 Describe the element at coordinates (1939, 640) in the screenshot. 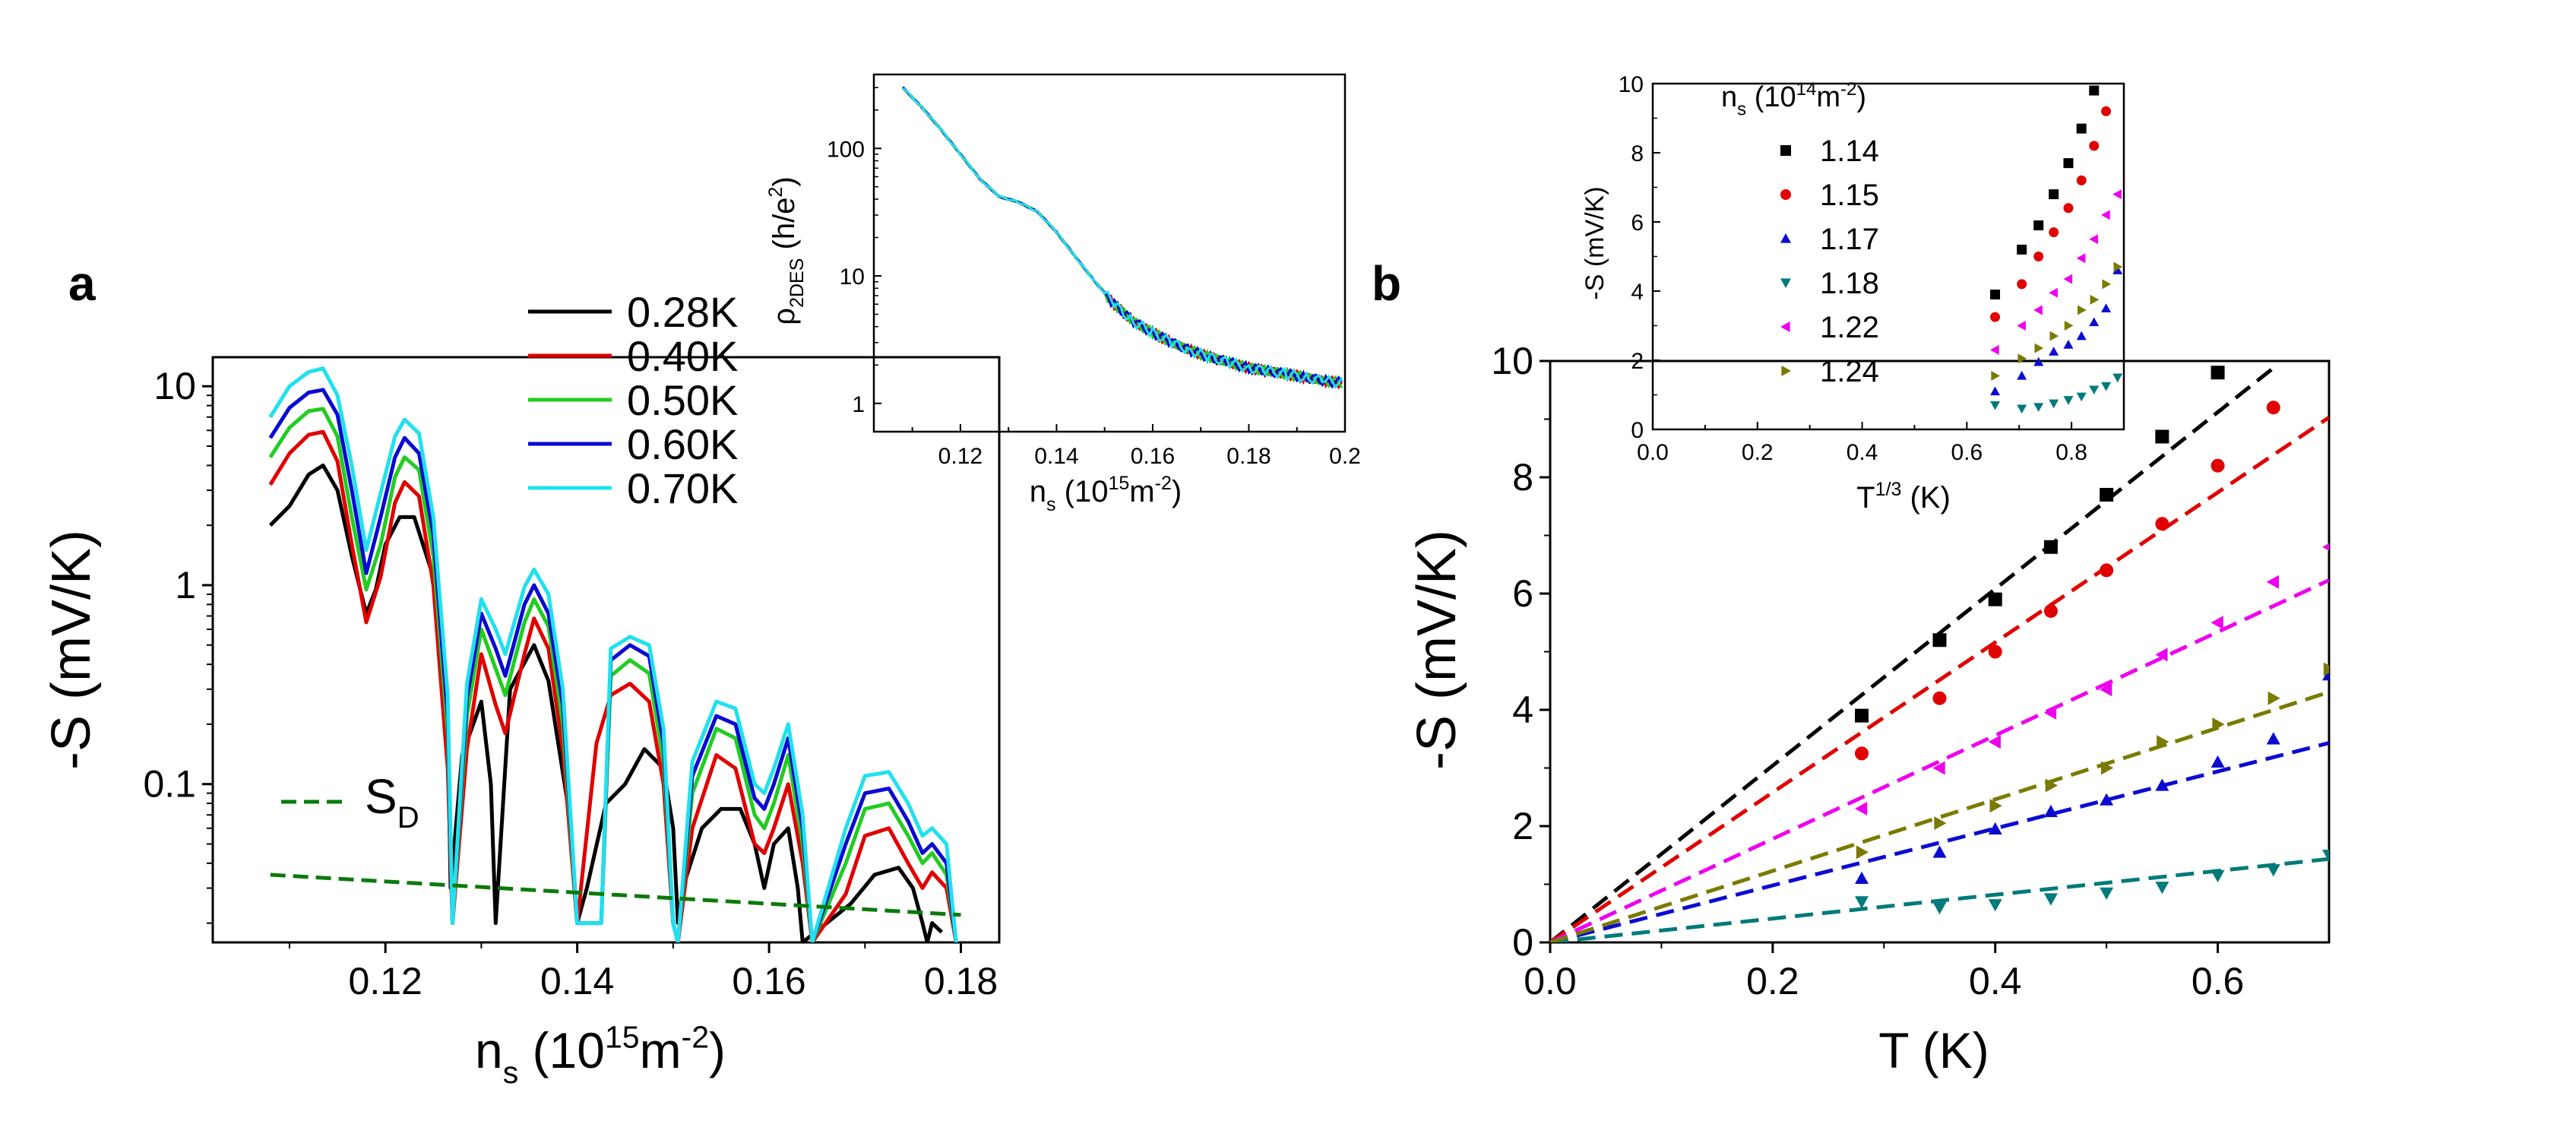

I see `data-point-1.14` at that location.